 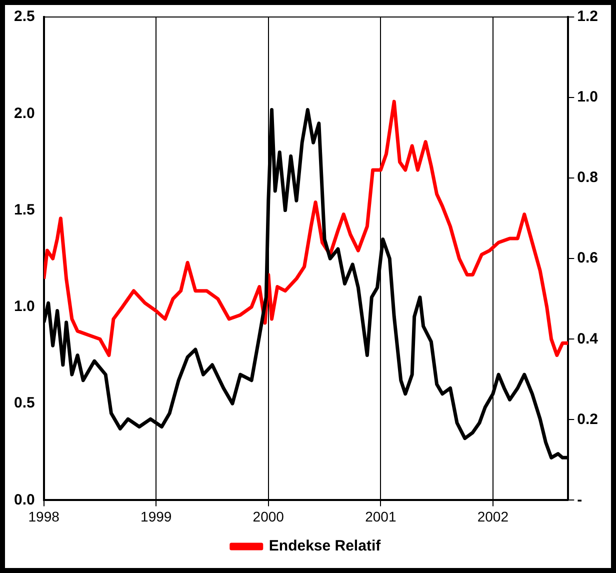 I want to click on y2-tick-label: 0.8, so click(x=587, y=177).